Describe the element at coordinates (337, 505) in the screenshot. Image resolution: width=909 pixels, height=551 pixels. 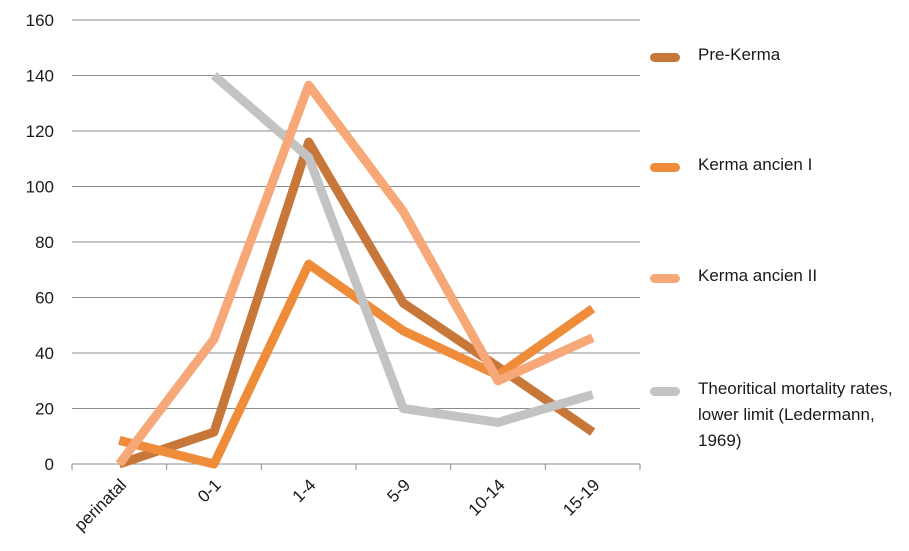
I see `x-axis-tick-labels: perinatal 0-1 1-4 5-9 10-14 15-19` at that location.